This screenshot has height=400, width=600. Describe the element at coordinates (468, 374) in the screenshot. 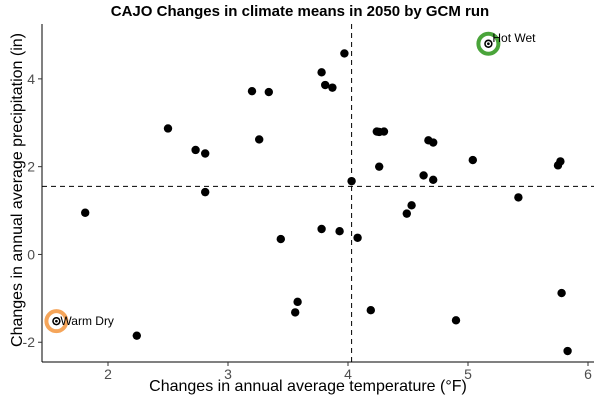

I see `x-tick-label: 5` at that location.